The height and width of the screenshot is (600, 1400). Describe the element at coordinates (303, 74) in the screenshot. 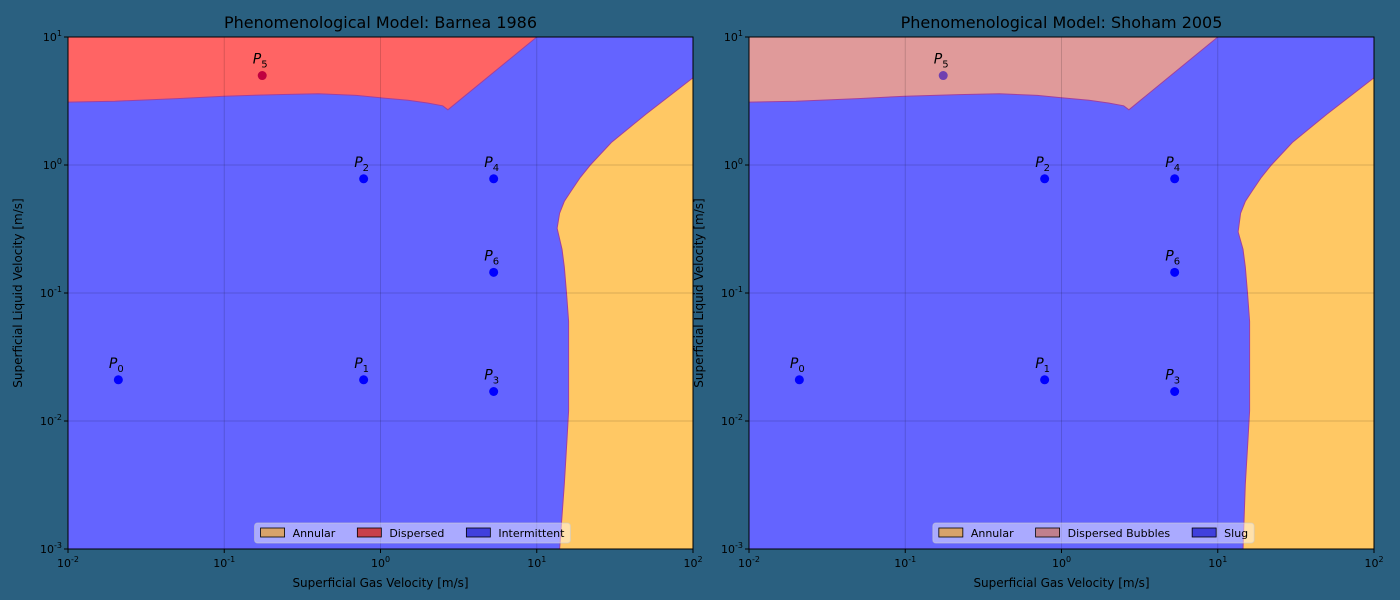

I see `region-dispersed` at that location.